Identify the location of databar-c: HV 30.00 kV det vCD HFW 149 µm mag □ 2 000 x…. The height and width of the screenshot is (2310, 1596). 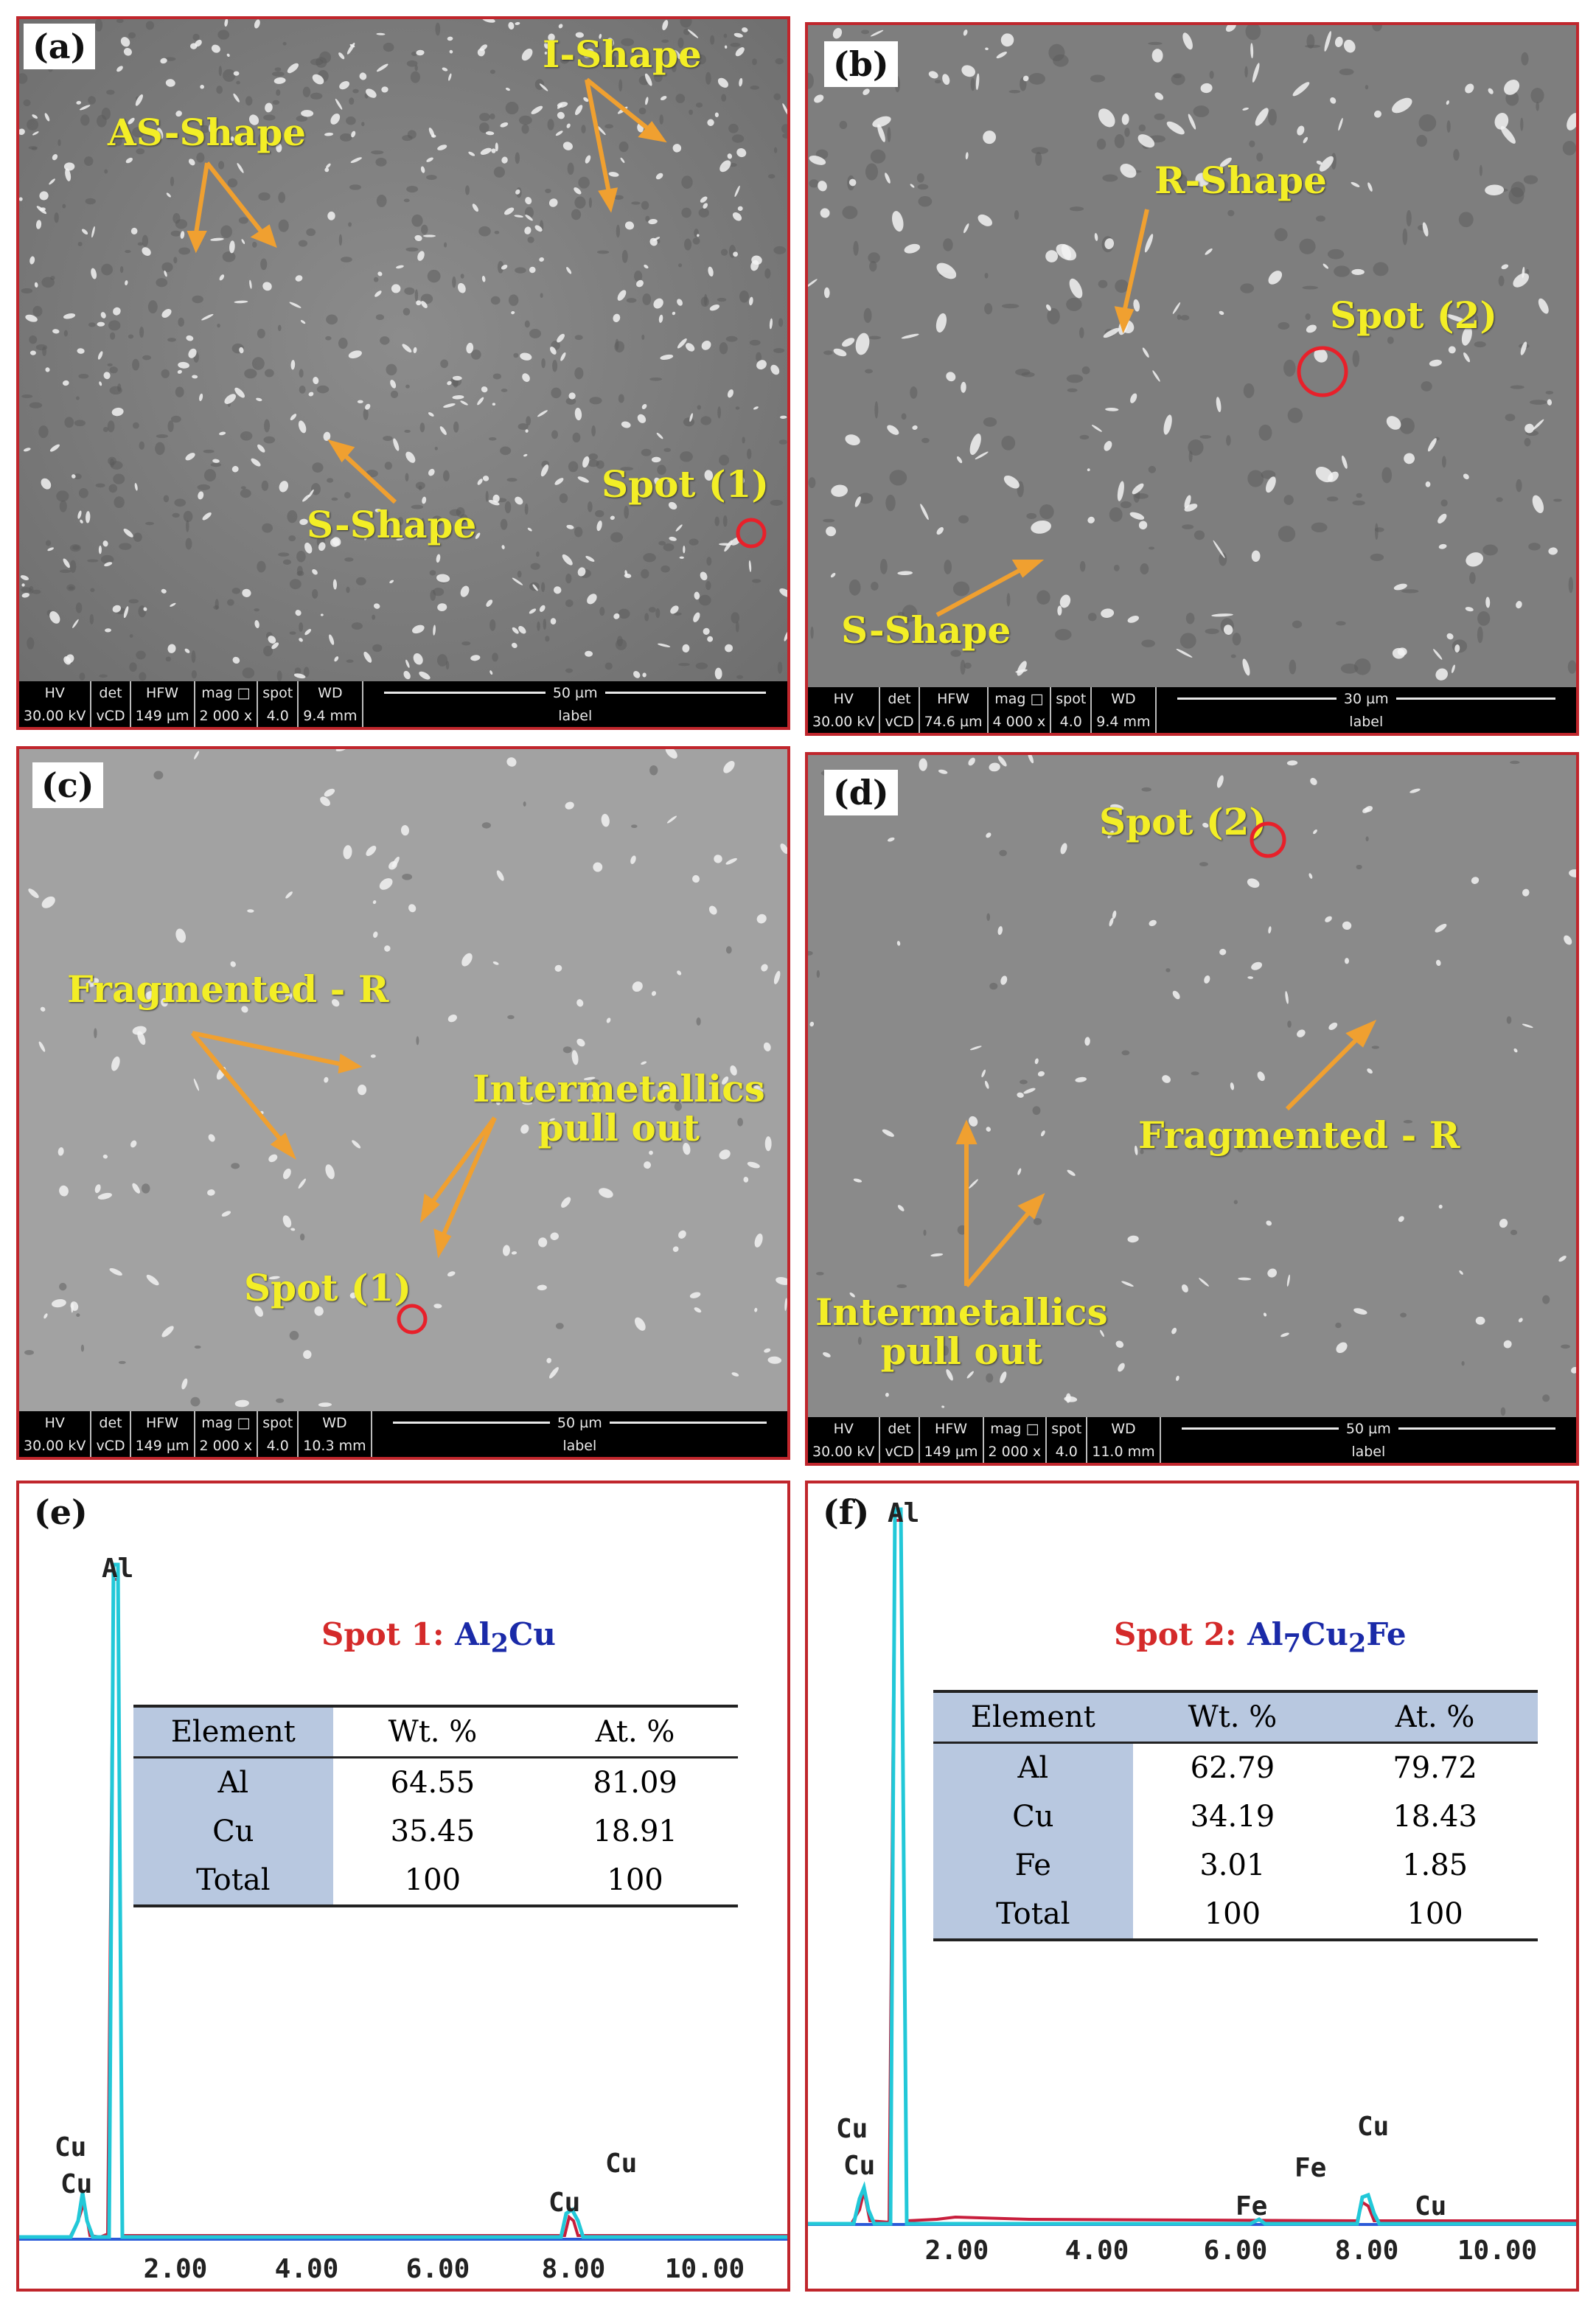
(403, 1434).